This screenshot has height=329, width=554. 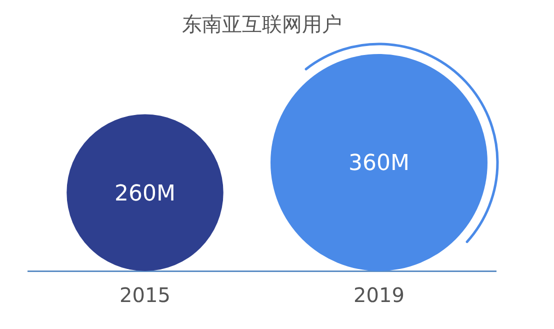 What do you see at coordinates (145, 193) in the screenshot?
I see `data-label: 260M` at bounding box center [145, 193].